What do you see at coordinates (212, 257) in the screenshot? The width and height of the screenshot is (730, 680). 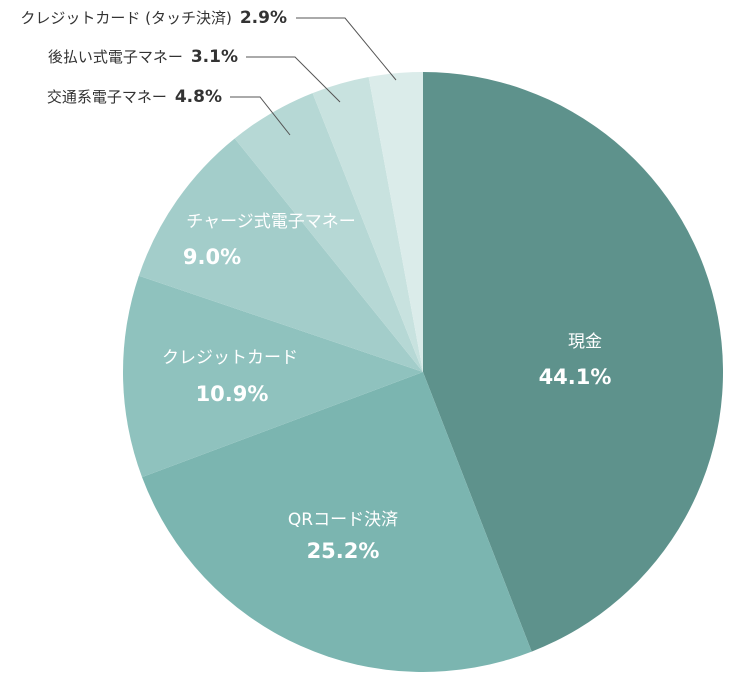 I see `slice-value: 9.0%` at bounding box center [212, 257].